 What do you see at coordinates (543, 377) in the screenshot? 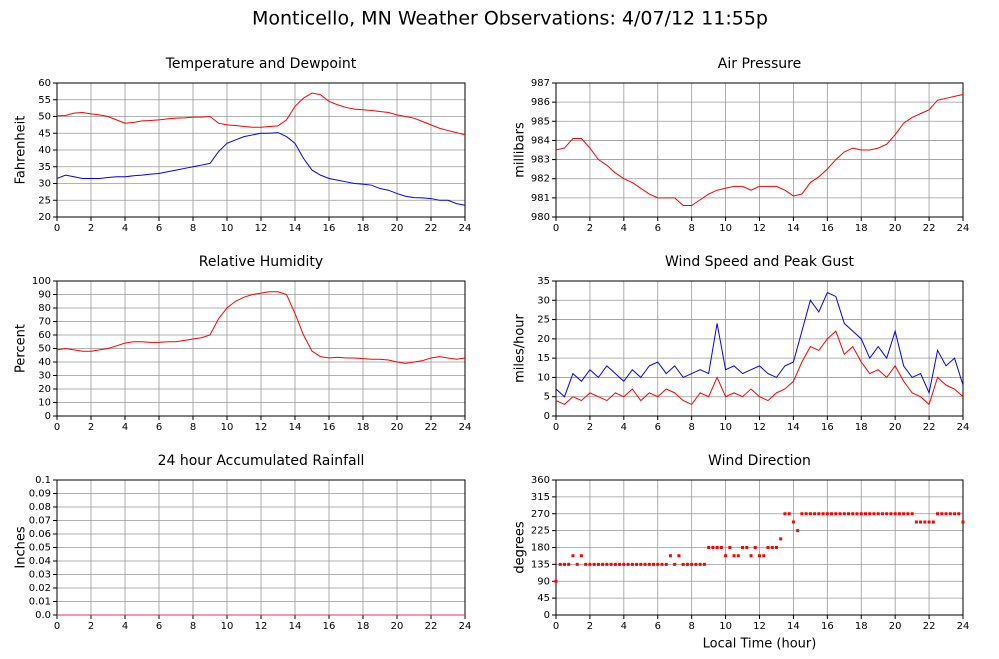
I see `y-tick-label: 10` at bounding box center [543, 377].